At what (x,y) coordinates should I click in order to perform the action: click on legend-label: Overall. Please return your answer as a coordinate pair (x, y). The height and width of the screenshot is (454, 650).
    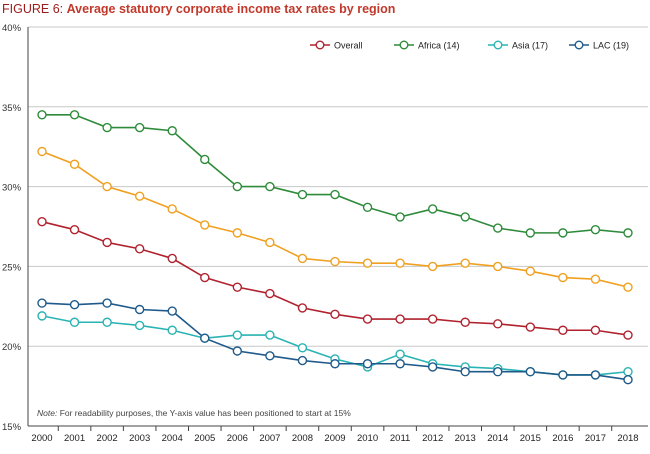
    Looking at the image, I should click on (348, 46).